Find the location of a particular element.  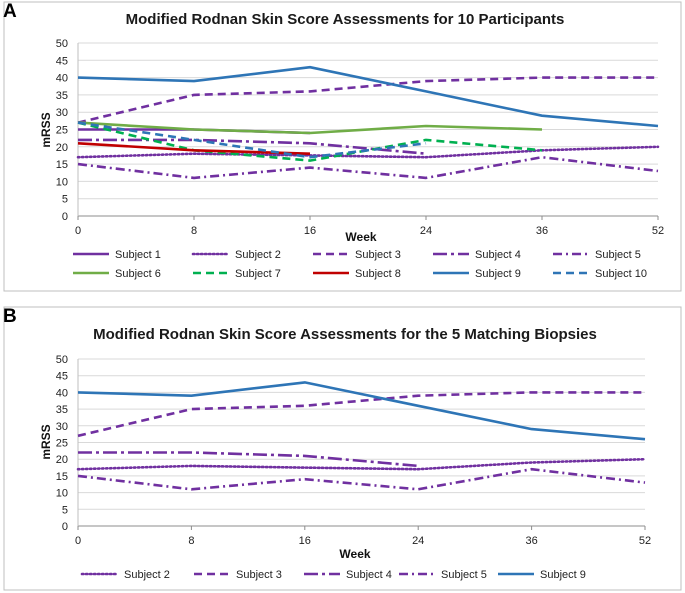

panel-label: A is located at coordinates (10, 11).